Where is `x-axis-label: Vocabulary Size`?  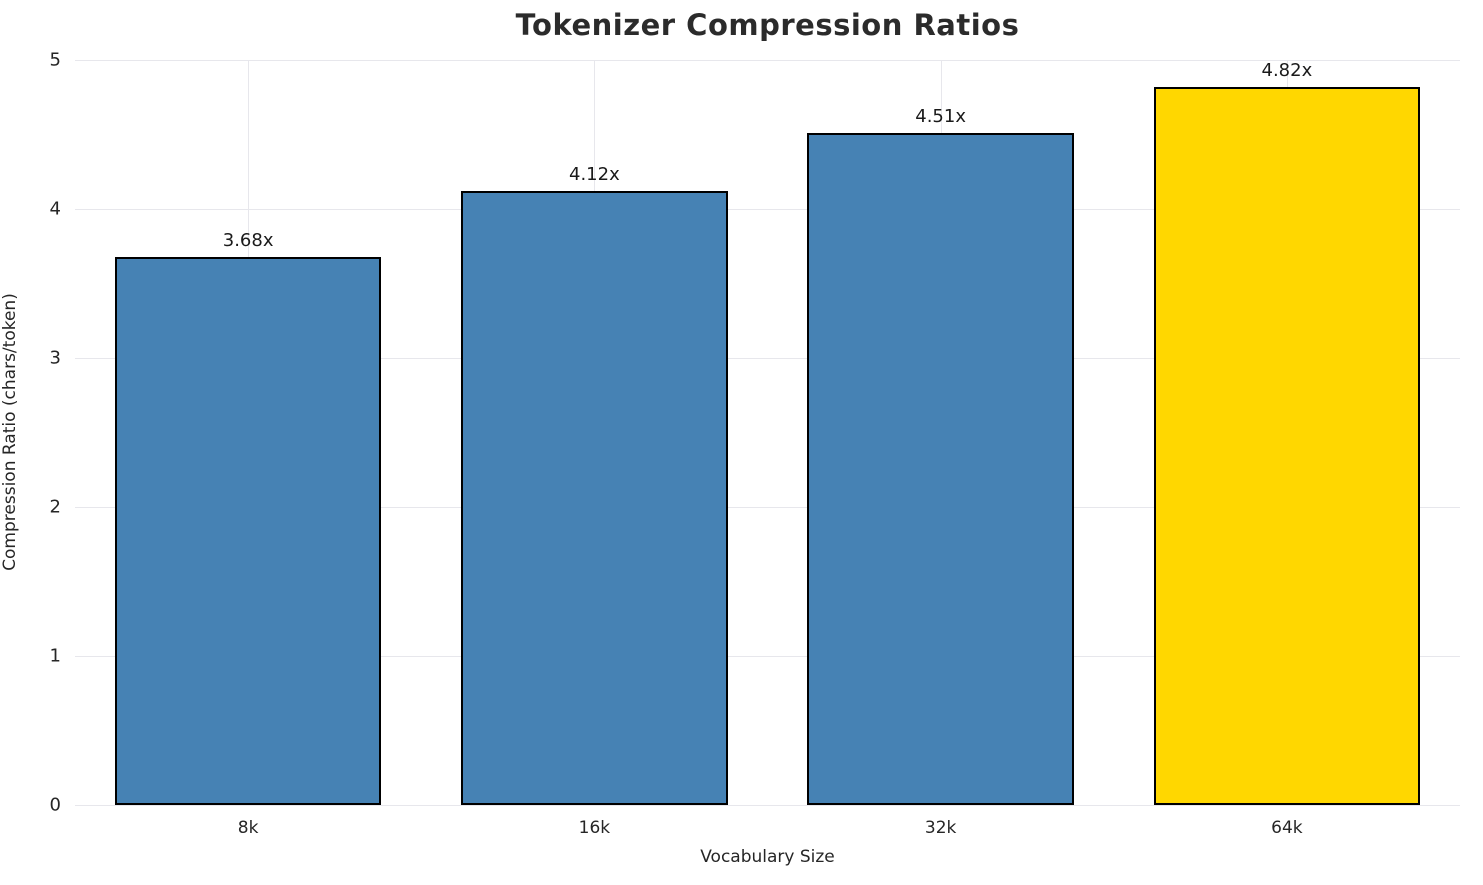
x-axis-label: Vocabulary Size is located at coordinates (767, 857).